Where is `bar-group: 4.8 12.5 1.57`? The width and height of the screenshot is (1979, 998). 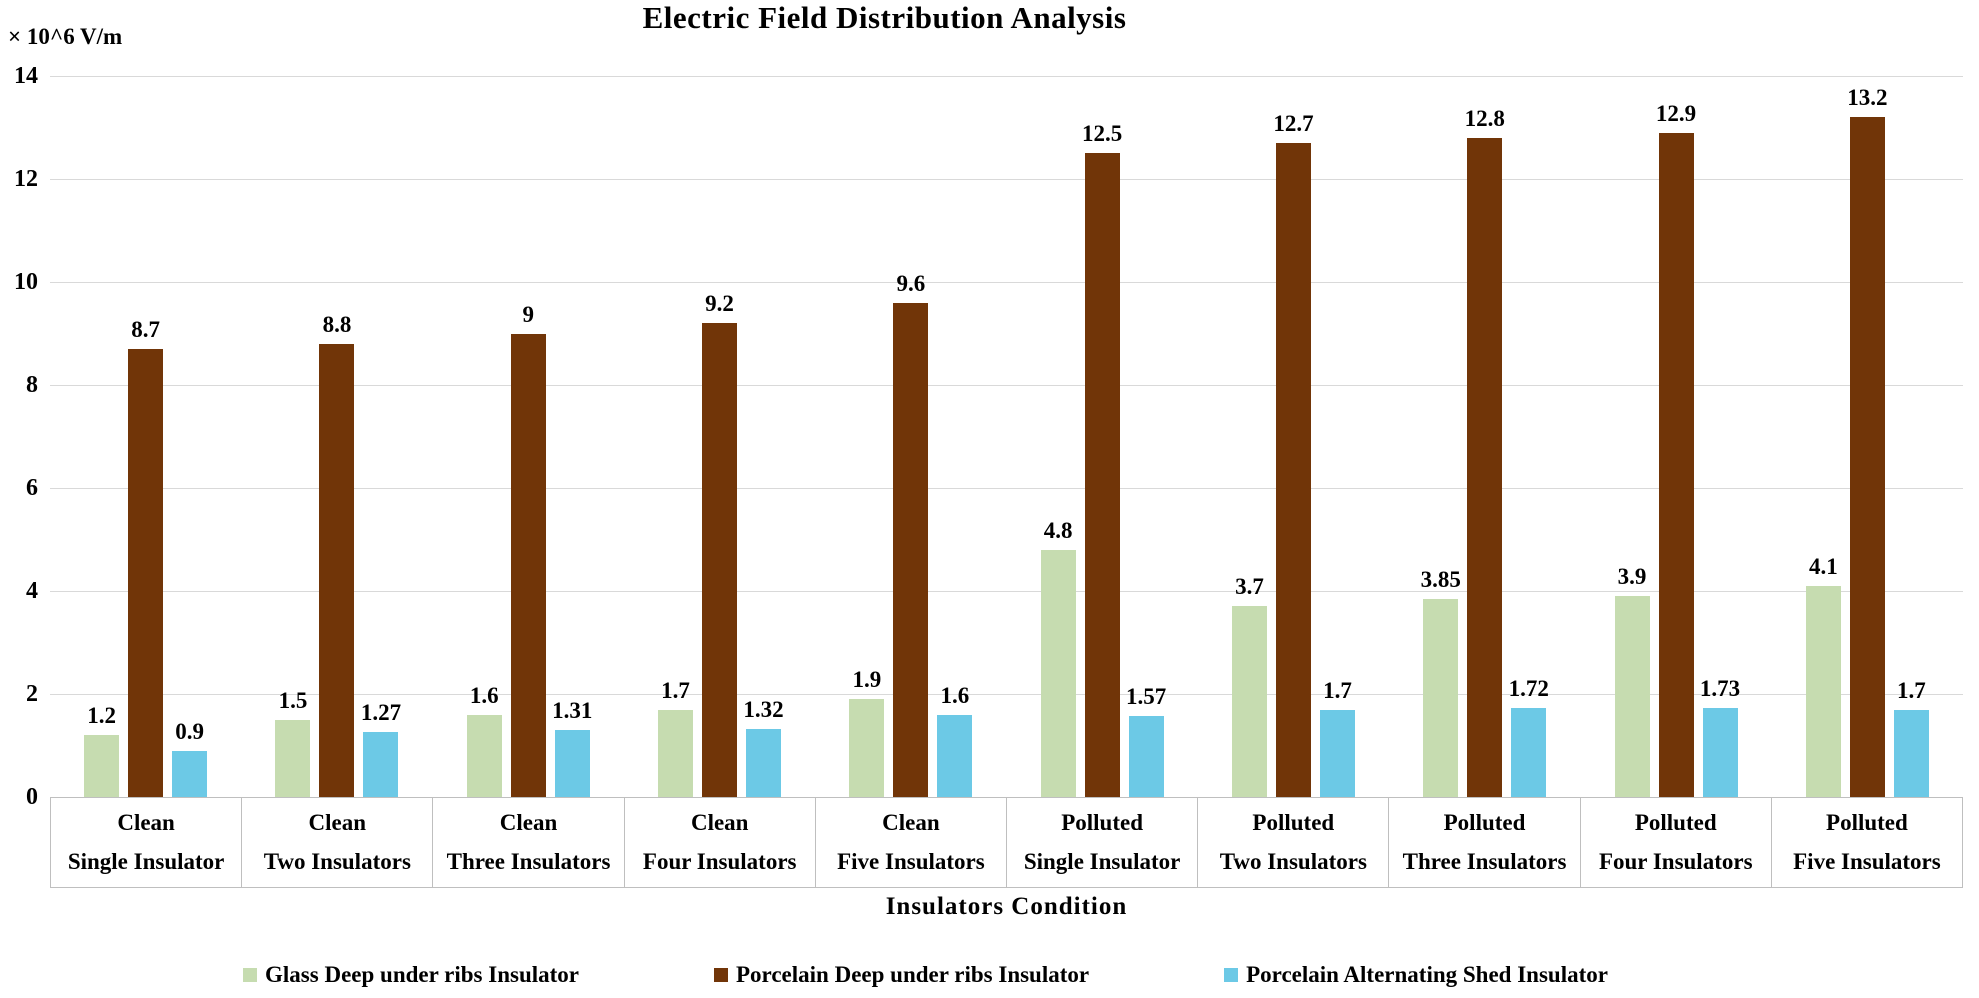 bar-group: 4.8 12.5 1.57 is located at coordinates (1102, 436).